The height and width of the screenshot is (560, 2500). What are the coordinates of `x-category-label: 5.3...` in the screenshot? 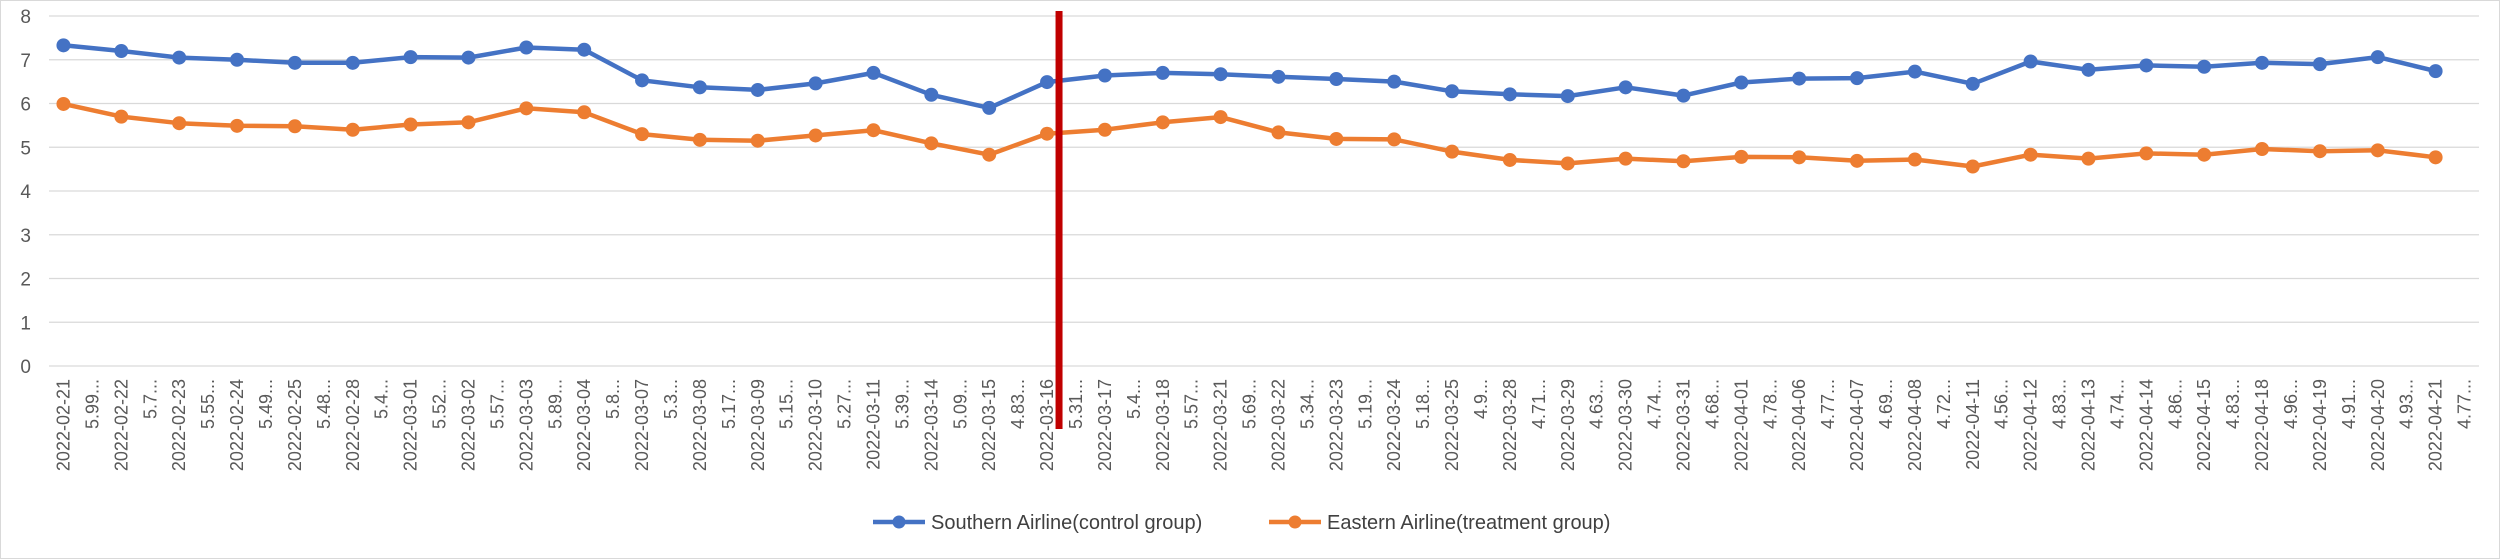 It's located at (671, 399).